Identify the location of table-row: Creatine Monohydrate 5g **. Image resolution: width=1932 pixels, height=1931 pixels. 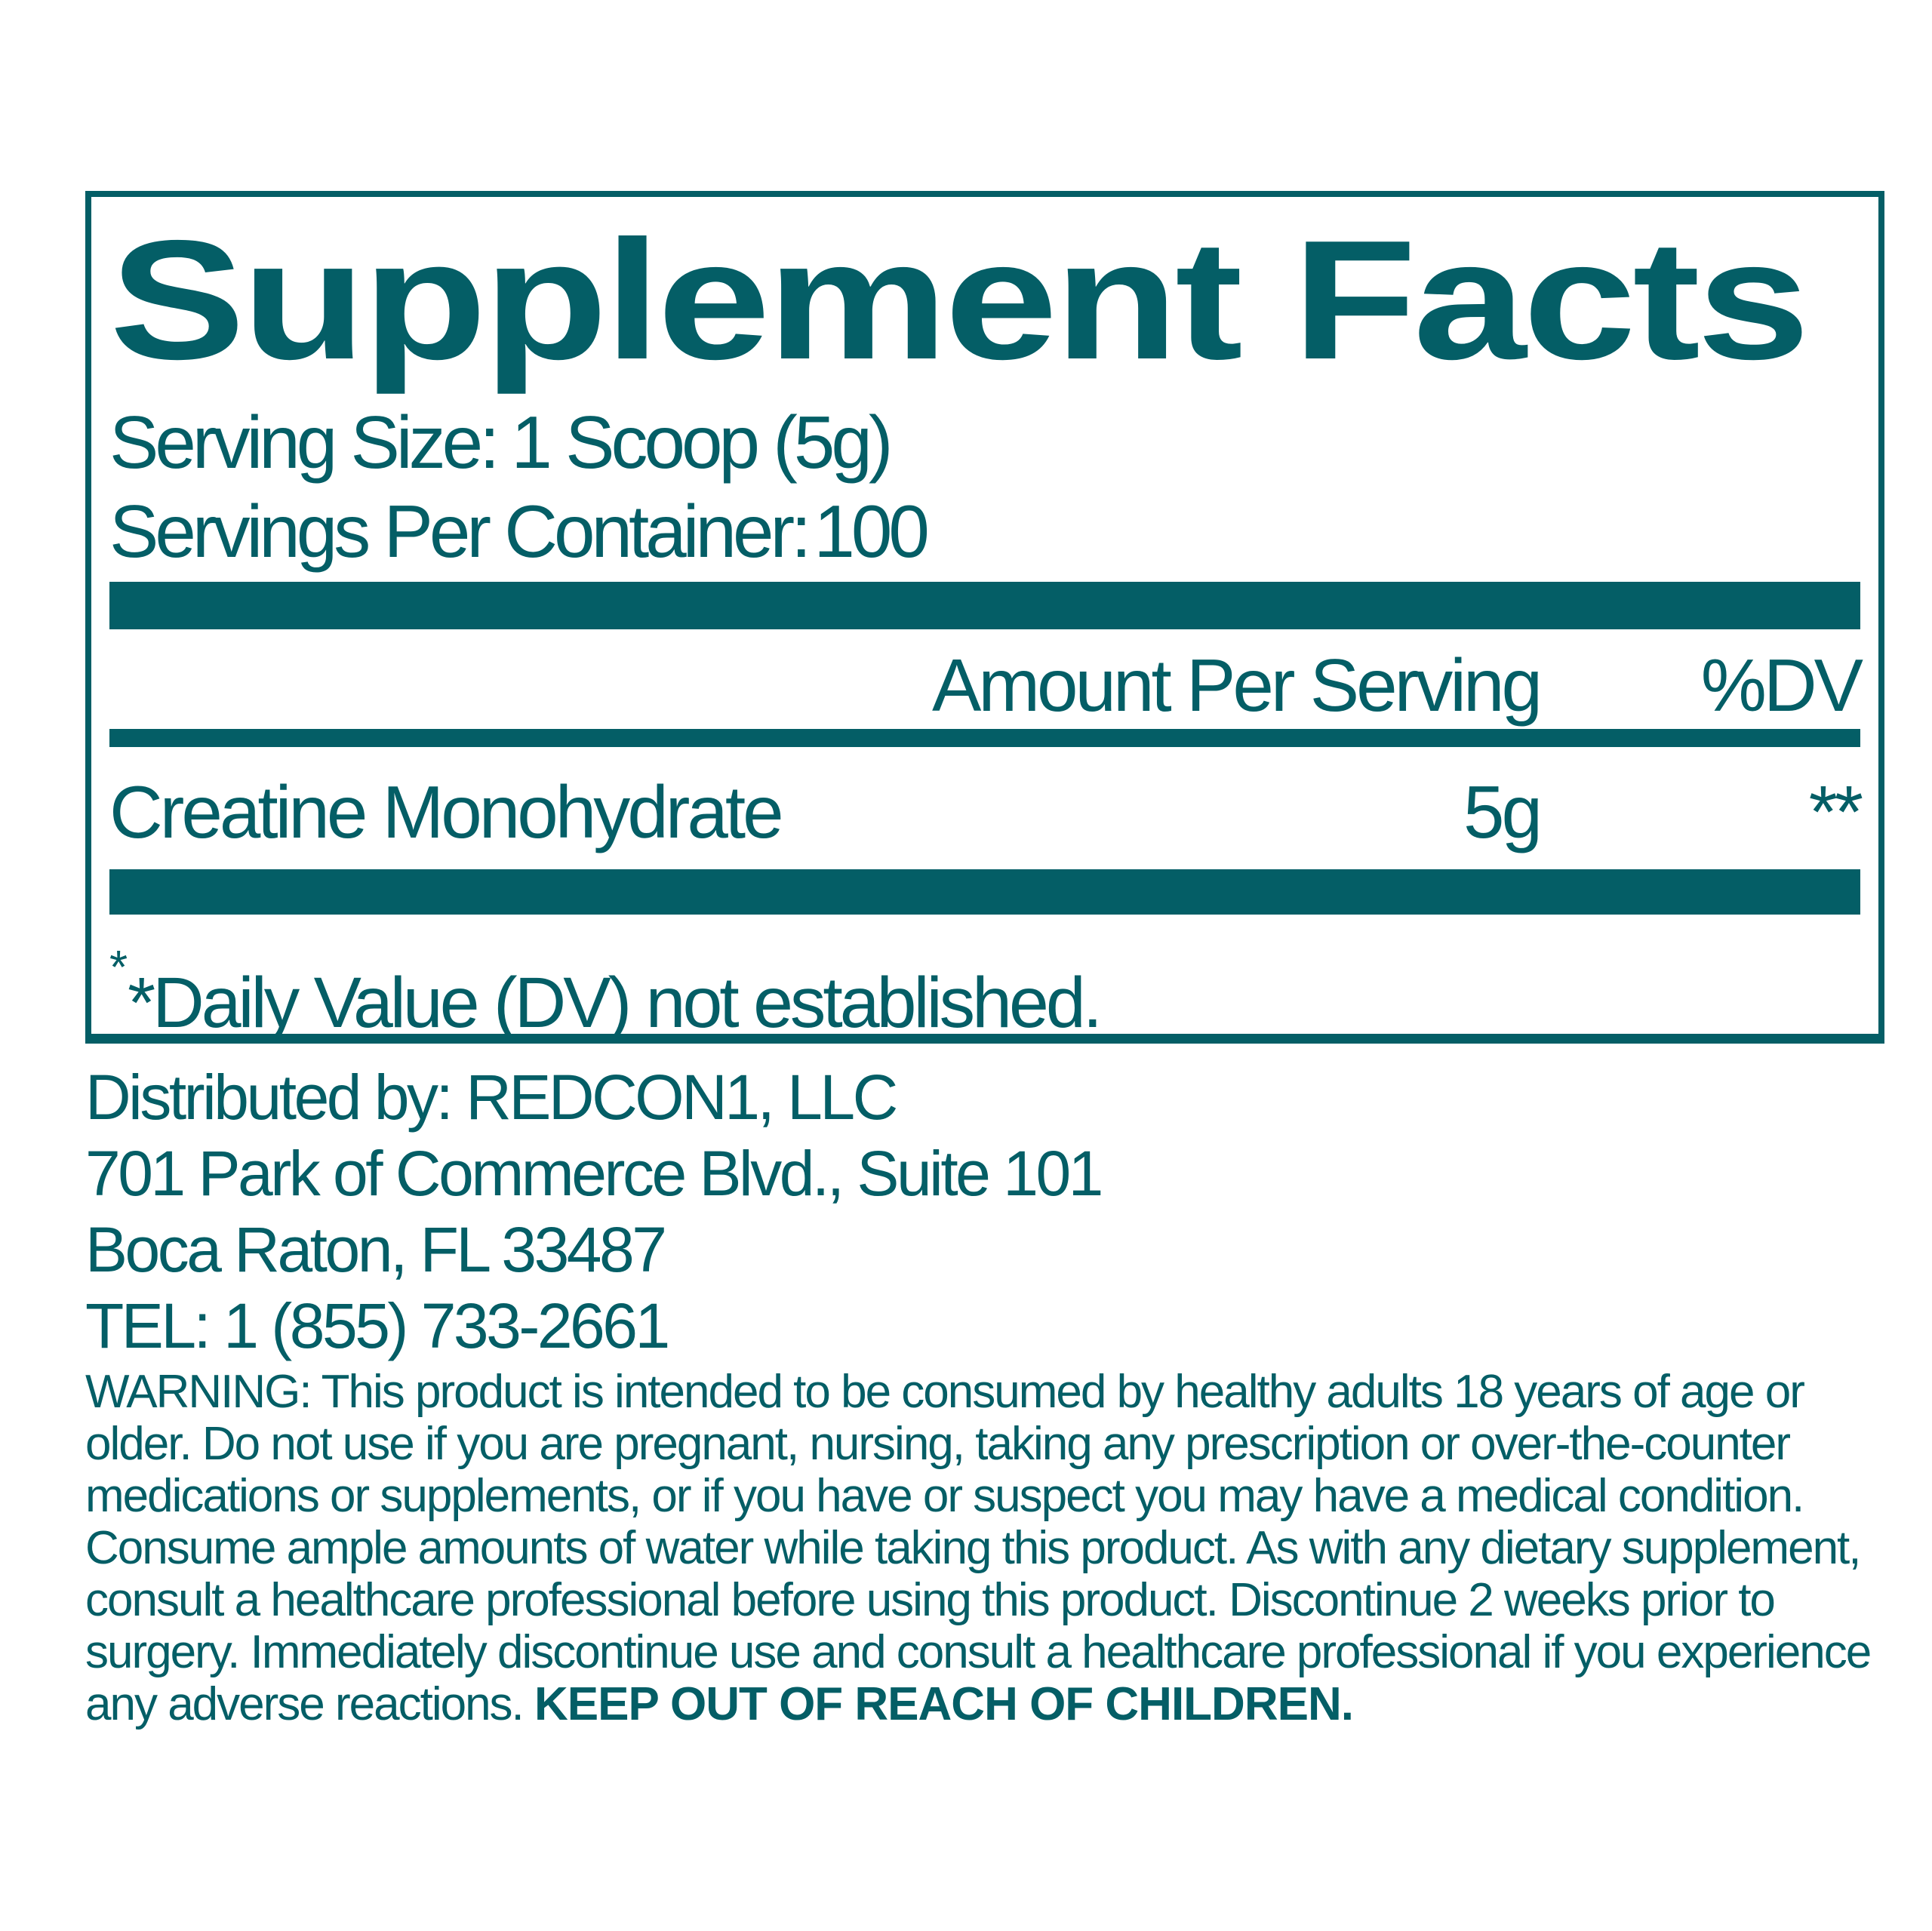
(986, 812).